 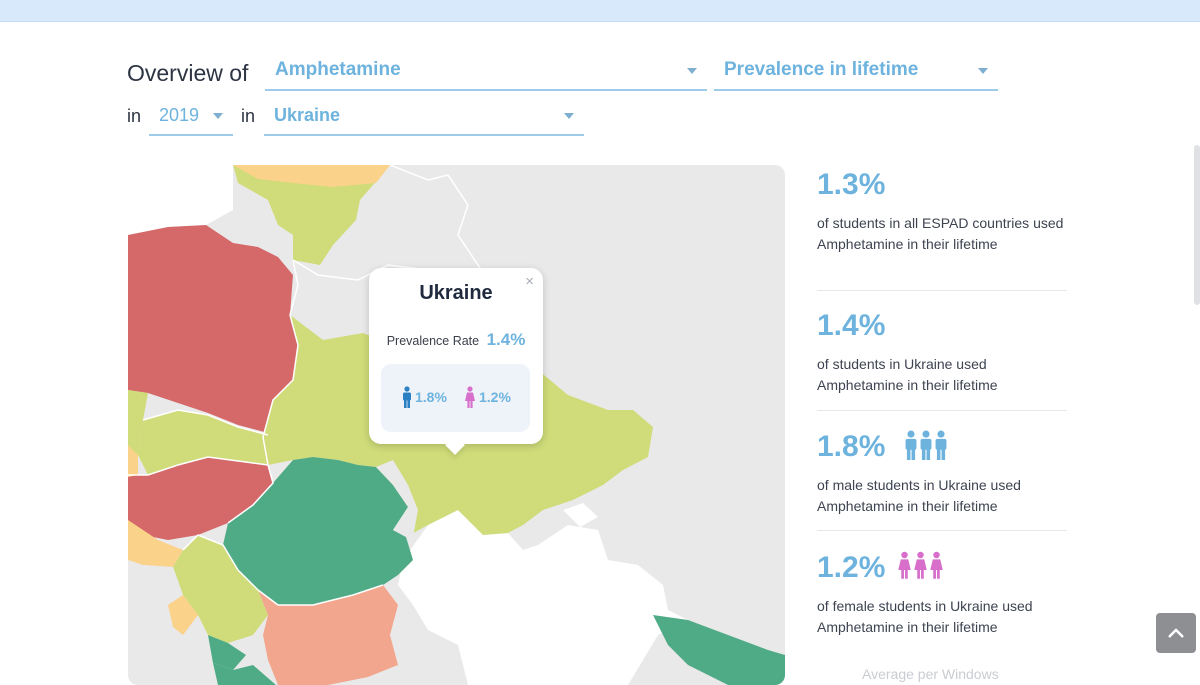 I want to click on country-moldova, so click(x=397, y=498).